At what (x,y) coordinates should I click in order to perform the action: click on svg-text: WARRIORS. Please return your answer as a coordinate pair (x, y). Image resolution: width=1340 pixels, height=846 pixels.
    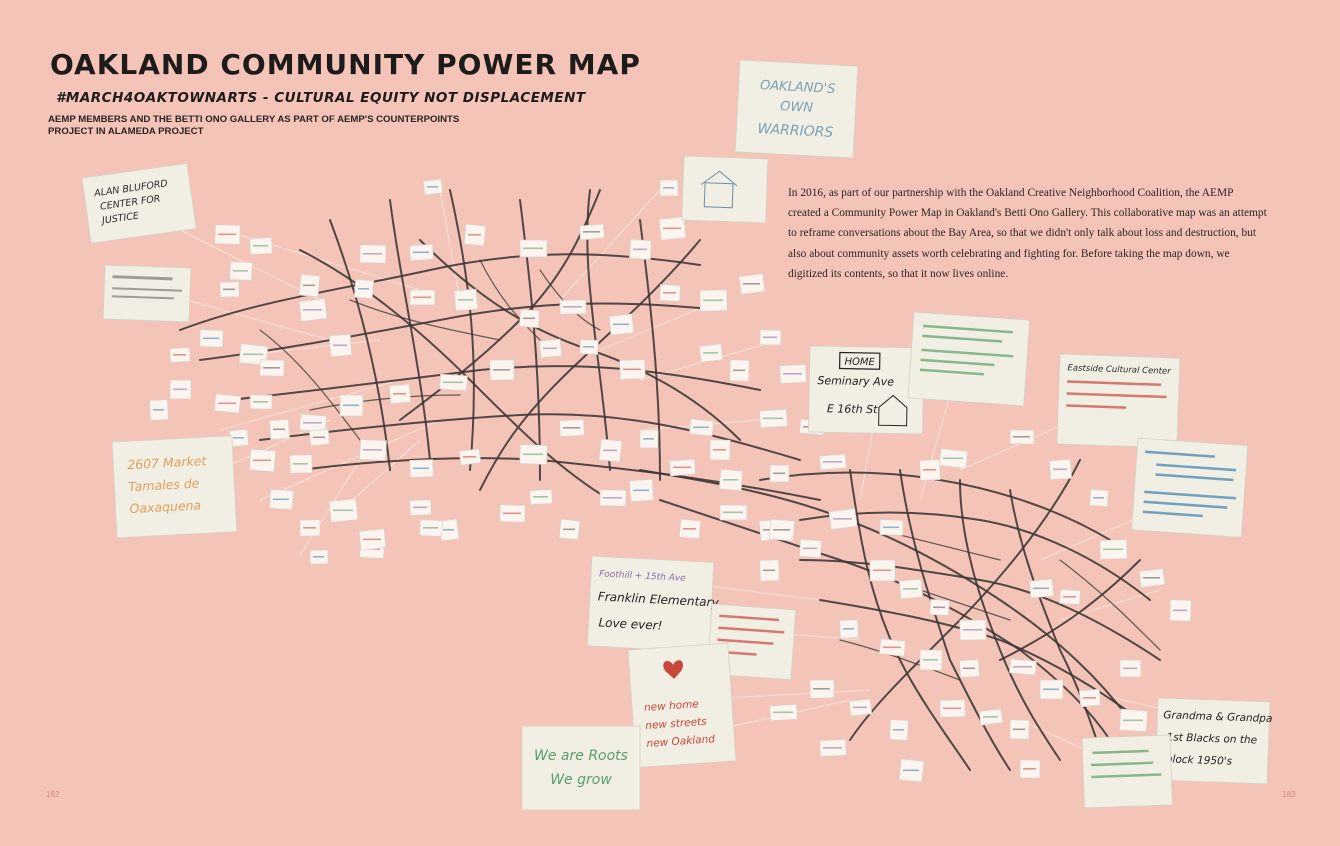
    Looking at the image, I should click on (795, 131).